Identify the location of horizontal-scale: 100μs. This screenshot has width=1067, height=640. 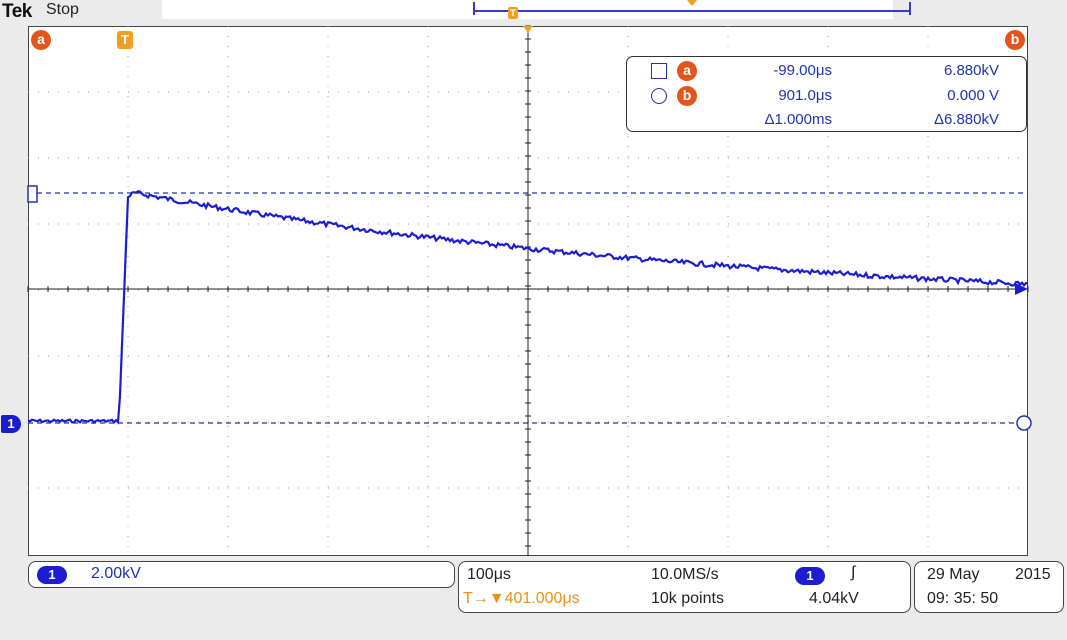
(489, 574).